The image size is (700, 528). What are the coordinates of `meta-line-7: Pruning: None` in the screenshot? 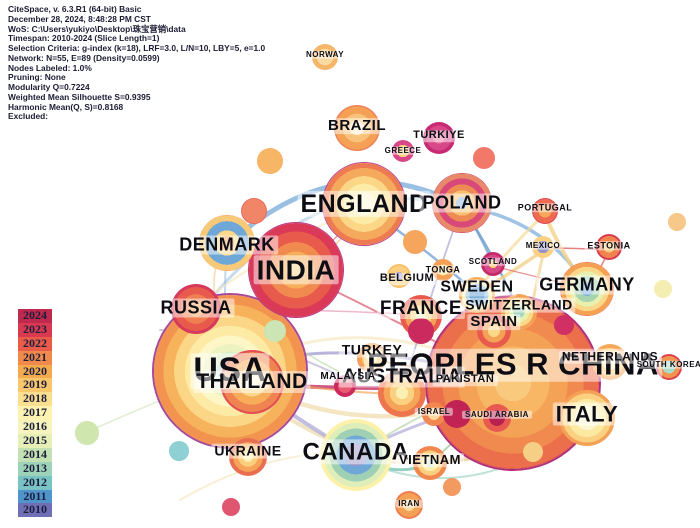 It's located at (37, 77).